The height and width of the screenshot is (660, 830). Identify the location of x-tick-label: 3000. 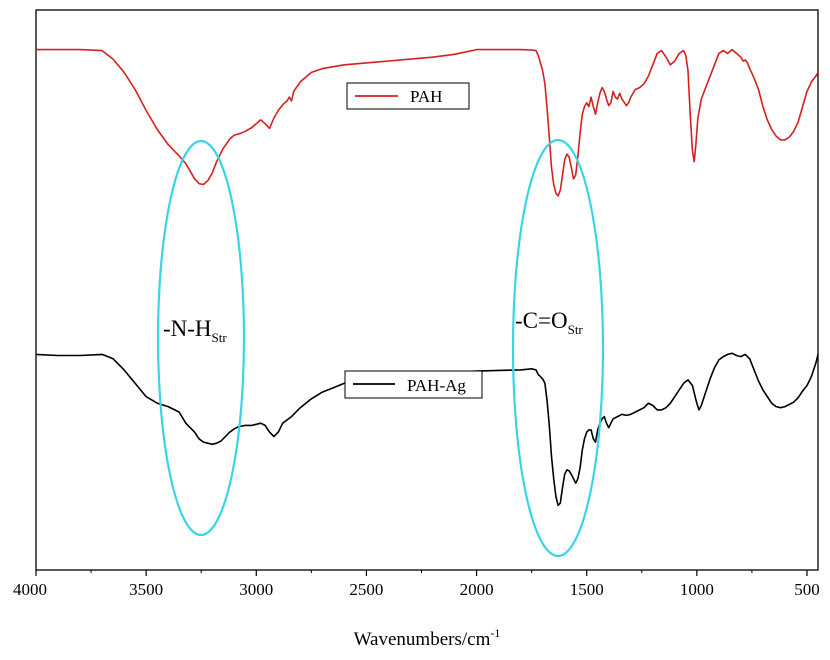
(256, 589).